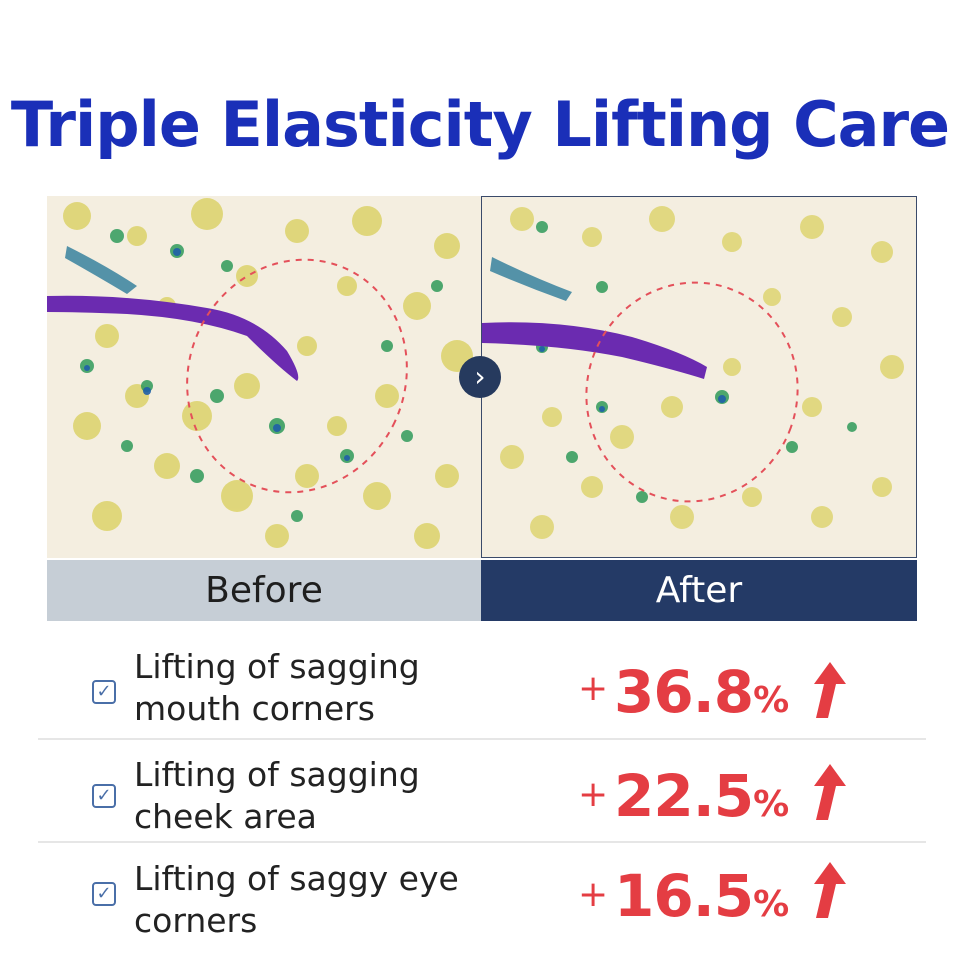 This screenshot has width=960, height=960. What do you see at coordinates (299, 900) in the screenshot?
I see `result-label: Lifting of saggy eye corners` at bounding box center [299, 900].